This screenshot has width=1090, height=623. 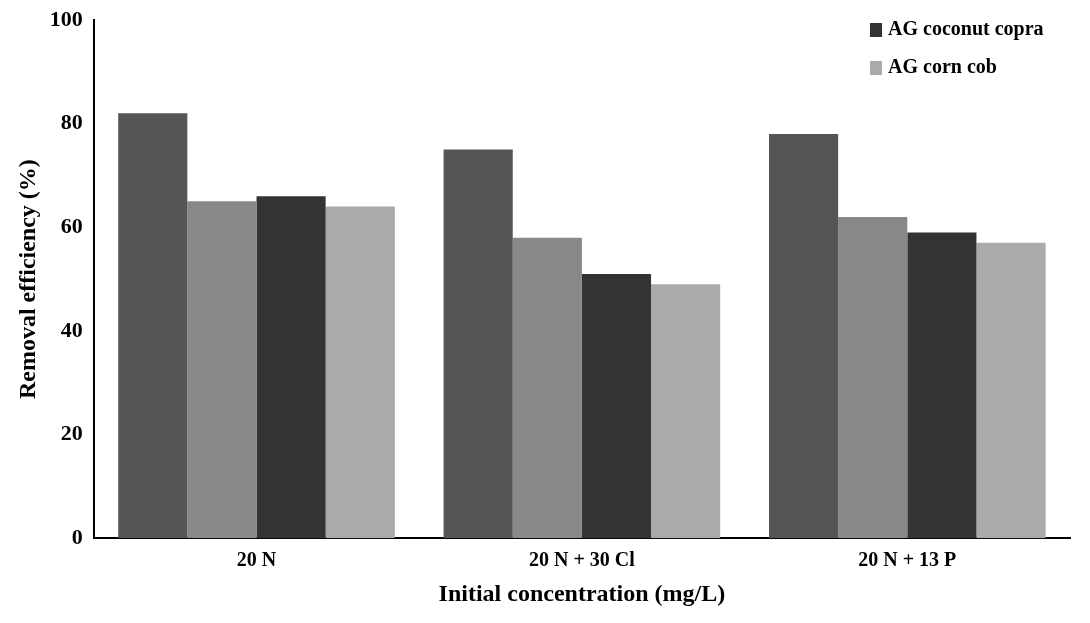 What do you see at coordinates (71, 225) in the screenshot?
I see `y-tick-label: 60` at bounding box center [71, 225].